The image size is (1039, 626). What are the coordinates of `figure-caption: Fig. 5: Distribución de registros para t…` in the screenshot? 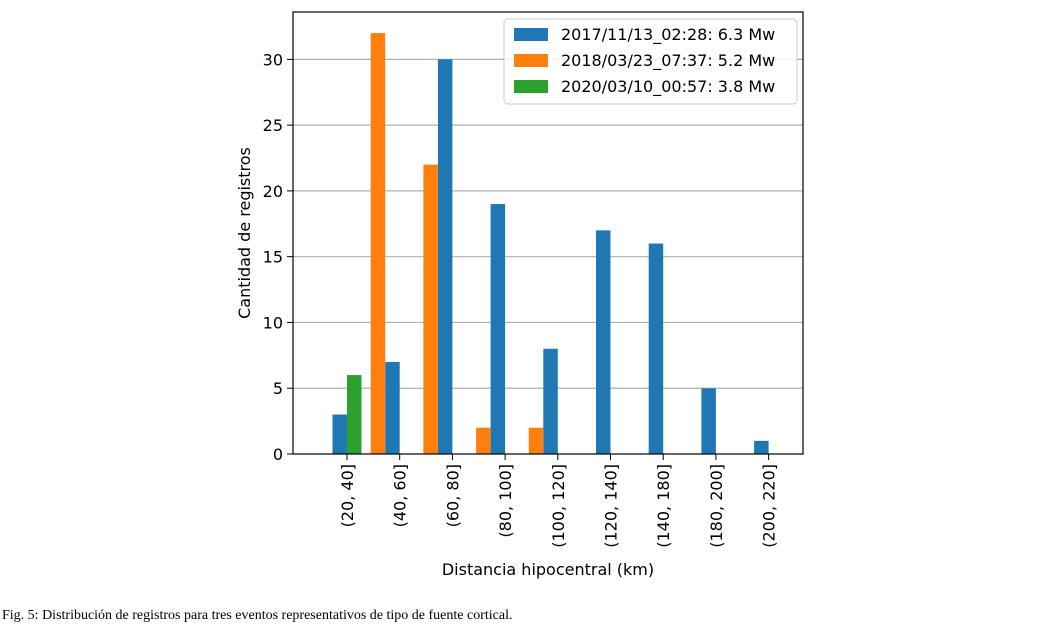 It's located at (257, 615).